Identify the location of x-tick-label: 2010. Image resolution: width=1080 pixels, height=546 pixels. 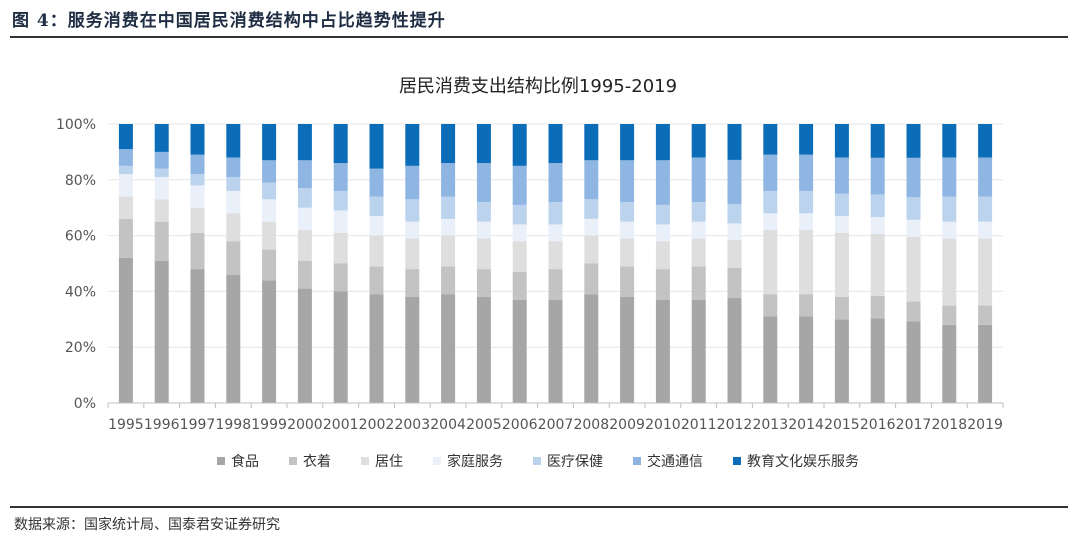
(663, 425).